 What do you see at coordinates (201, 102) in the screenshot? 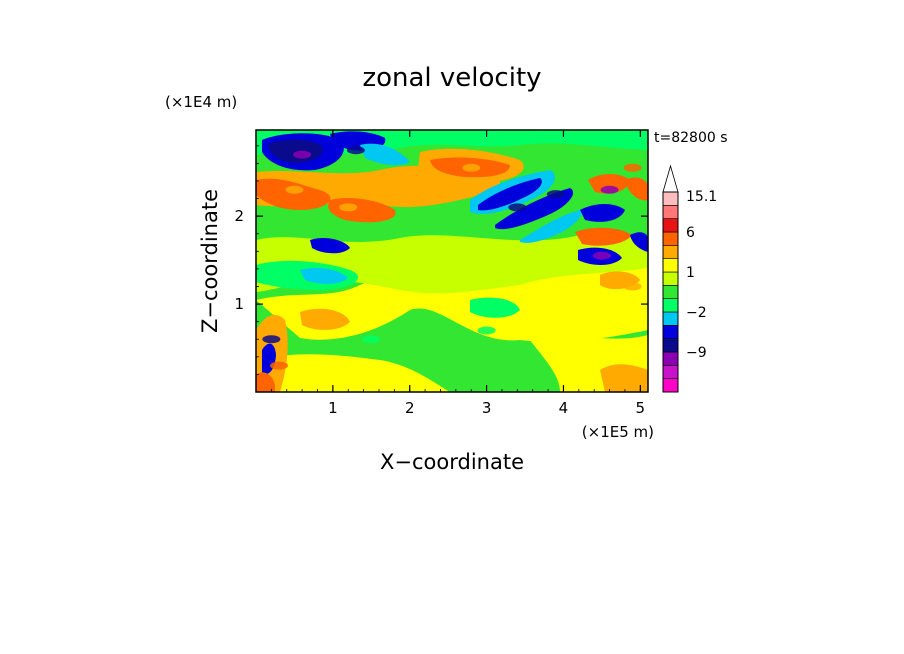
I see `y-multiplier-label: (×1E4 m)` at bounding box center [201, 102].